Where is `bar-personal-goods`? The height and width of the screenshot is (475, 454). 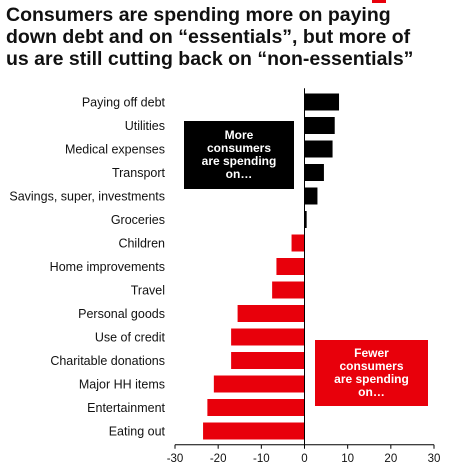
bar-personal-goods is located at coordinates (271, 313).